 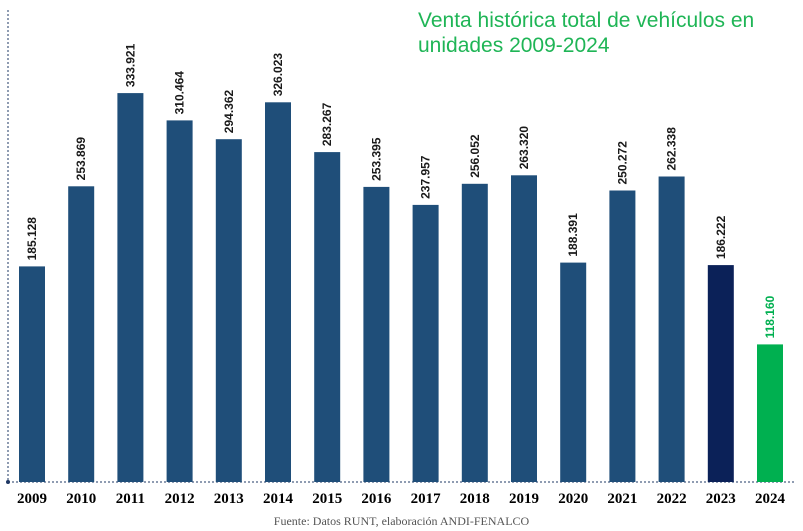 I want to click on bar-2021, so click(x=622, y=336).